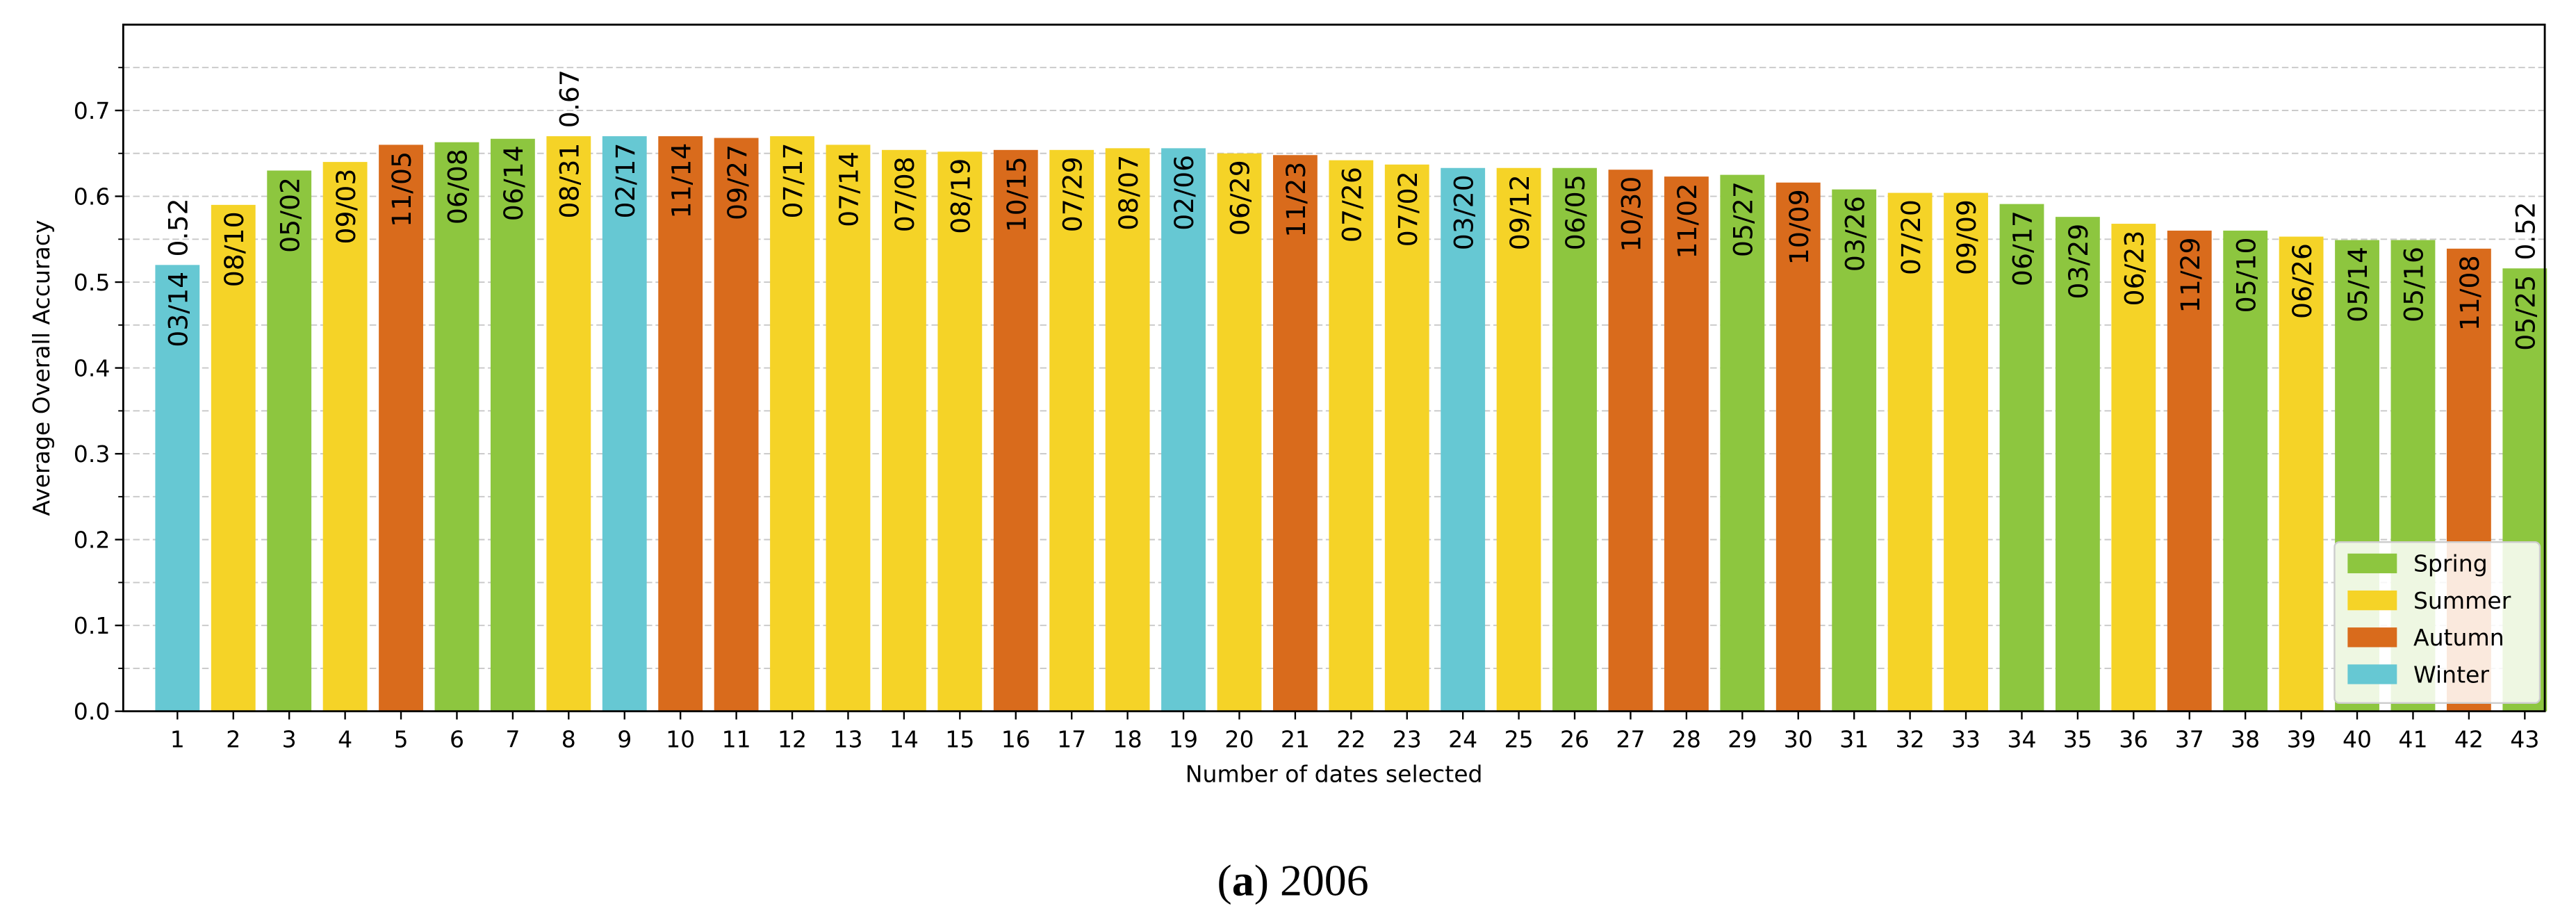  What do you see at coordinates (1334, 773) in the screenshot?
I see `x-axis-label: Number of dates selected` at bounding box center [1334, 773].